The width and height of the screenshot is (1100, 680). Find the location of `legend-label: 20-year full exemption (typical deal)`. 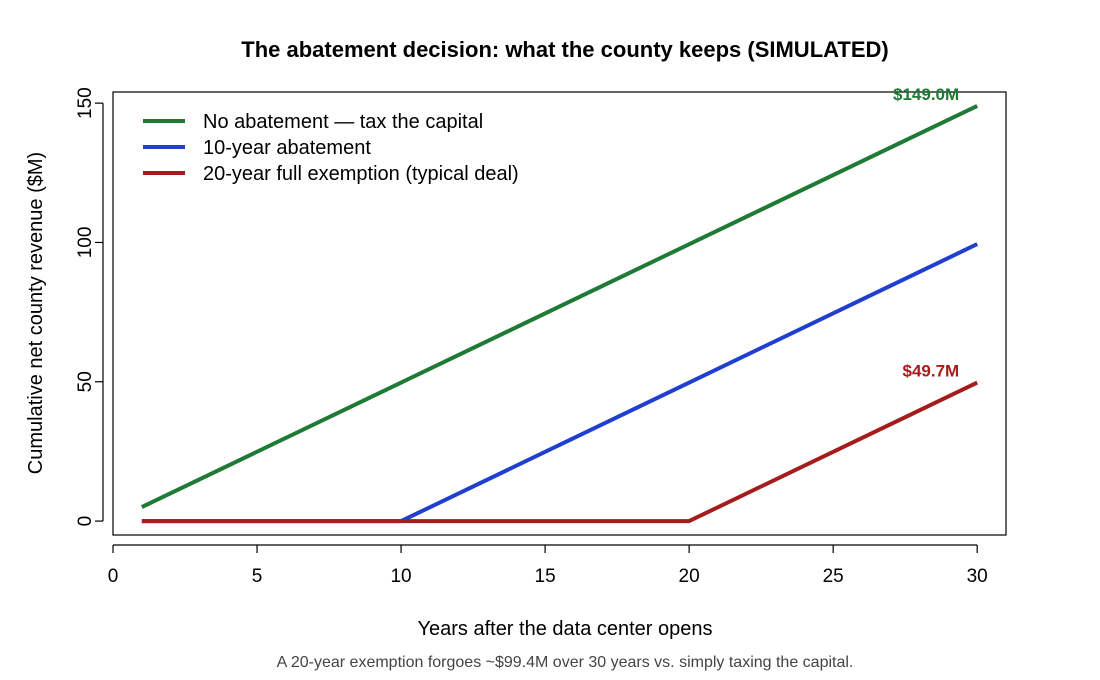

legend-label: 20-year full exemption (typical deal) is located at coordinates (361, 174).